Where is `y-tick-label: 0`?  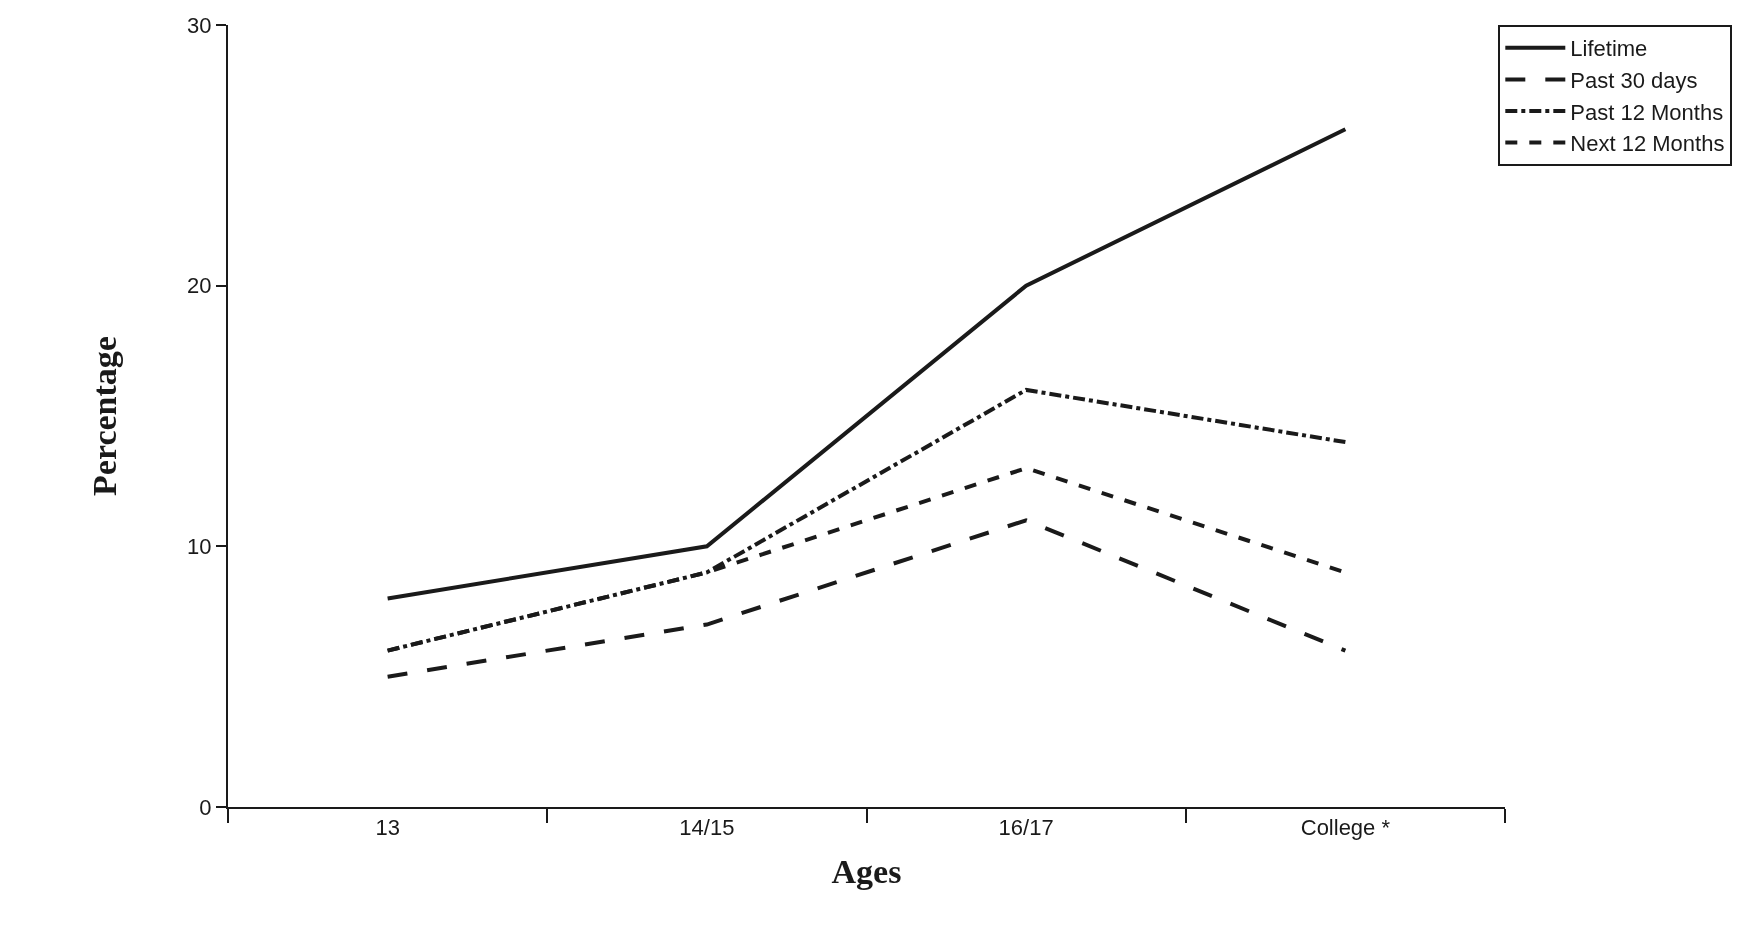 y-tick-label: 0 is located at coordinates (205, 807).